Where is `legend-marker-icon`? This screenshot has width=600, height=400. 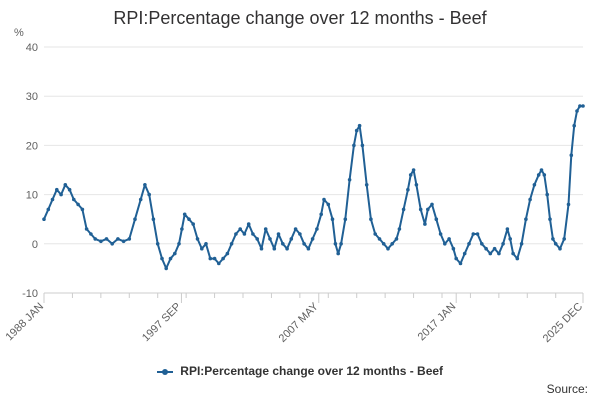 legend-marker-icon is located at coordinates (164, 371).